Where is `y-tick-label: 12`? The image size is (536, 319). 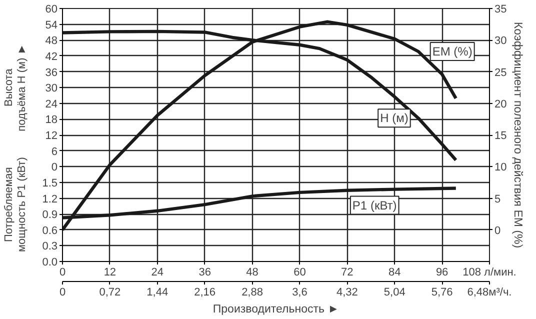 y-tick-label: 12 is located at coordinates (51, 136).